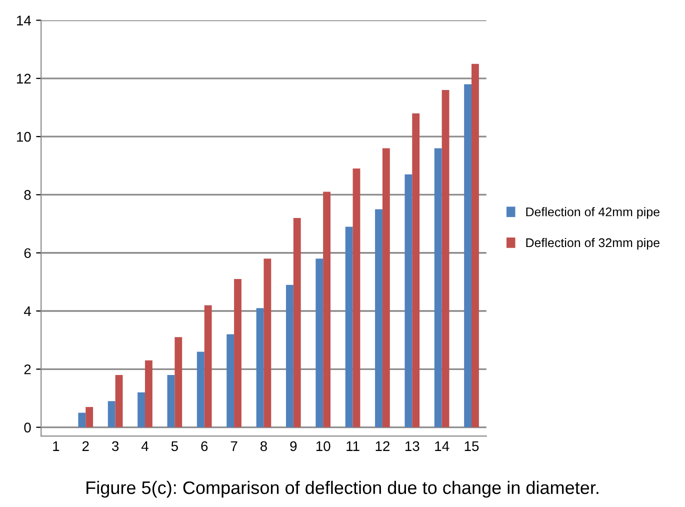  Describe the element at coordinates (56, 446) in the screenshot. I see `x-tick-label: 1` at that location.